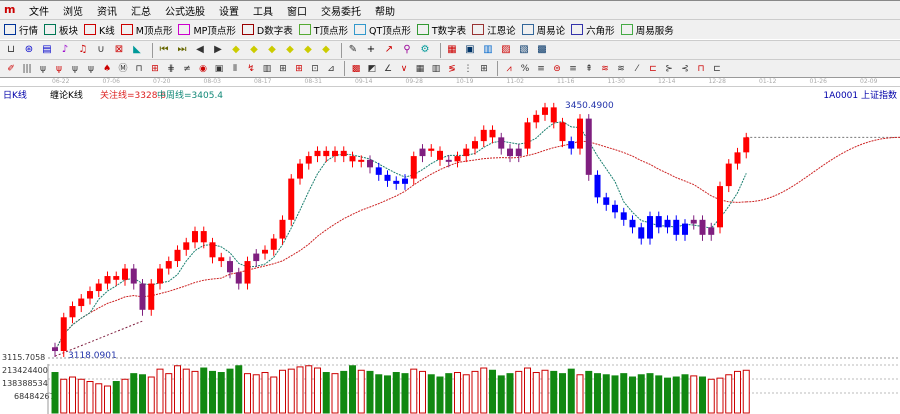 This screenshot has height=414, width=900. I want to click on drawing-tool-icon: ◩, so click(372, 68).